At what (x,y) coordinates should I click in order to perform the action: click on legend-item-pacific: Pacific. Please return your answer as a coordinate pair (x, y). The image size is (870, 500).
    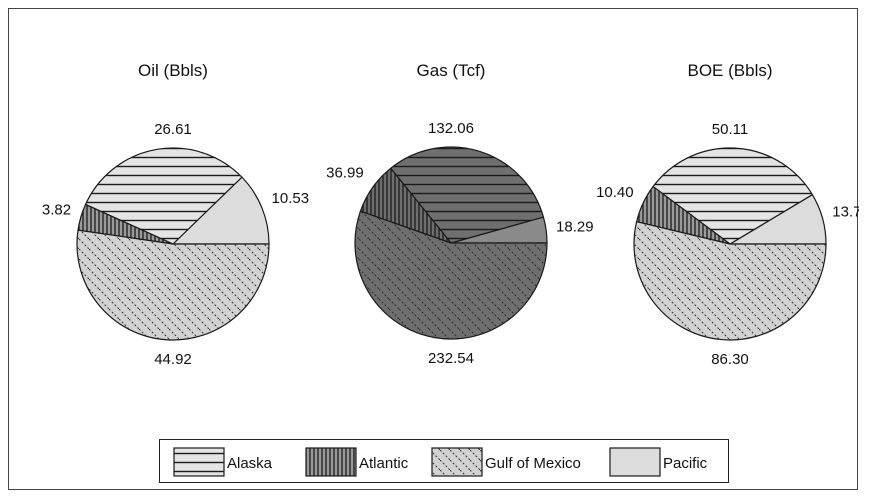
    Looking at the image, I should click on (658, 462).